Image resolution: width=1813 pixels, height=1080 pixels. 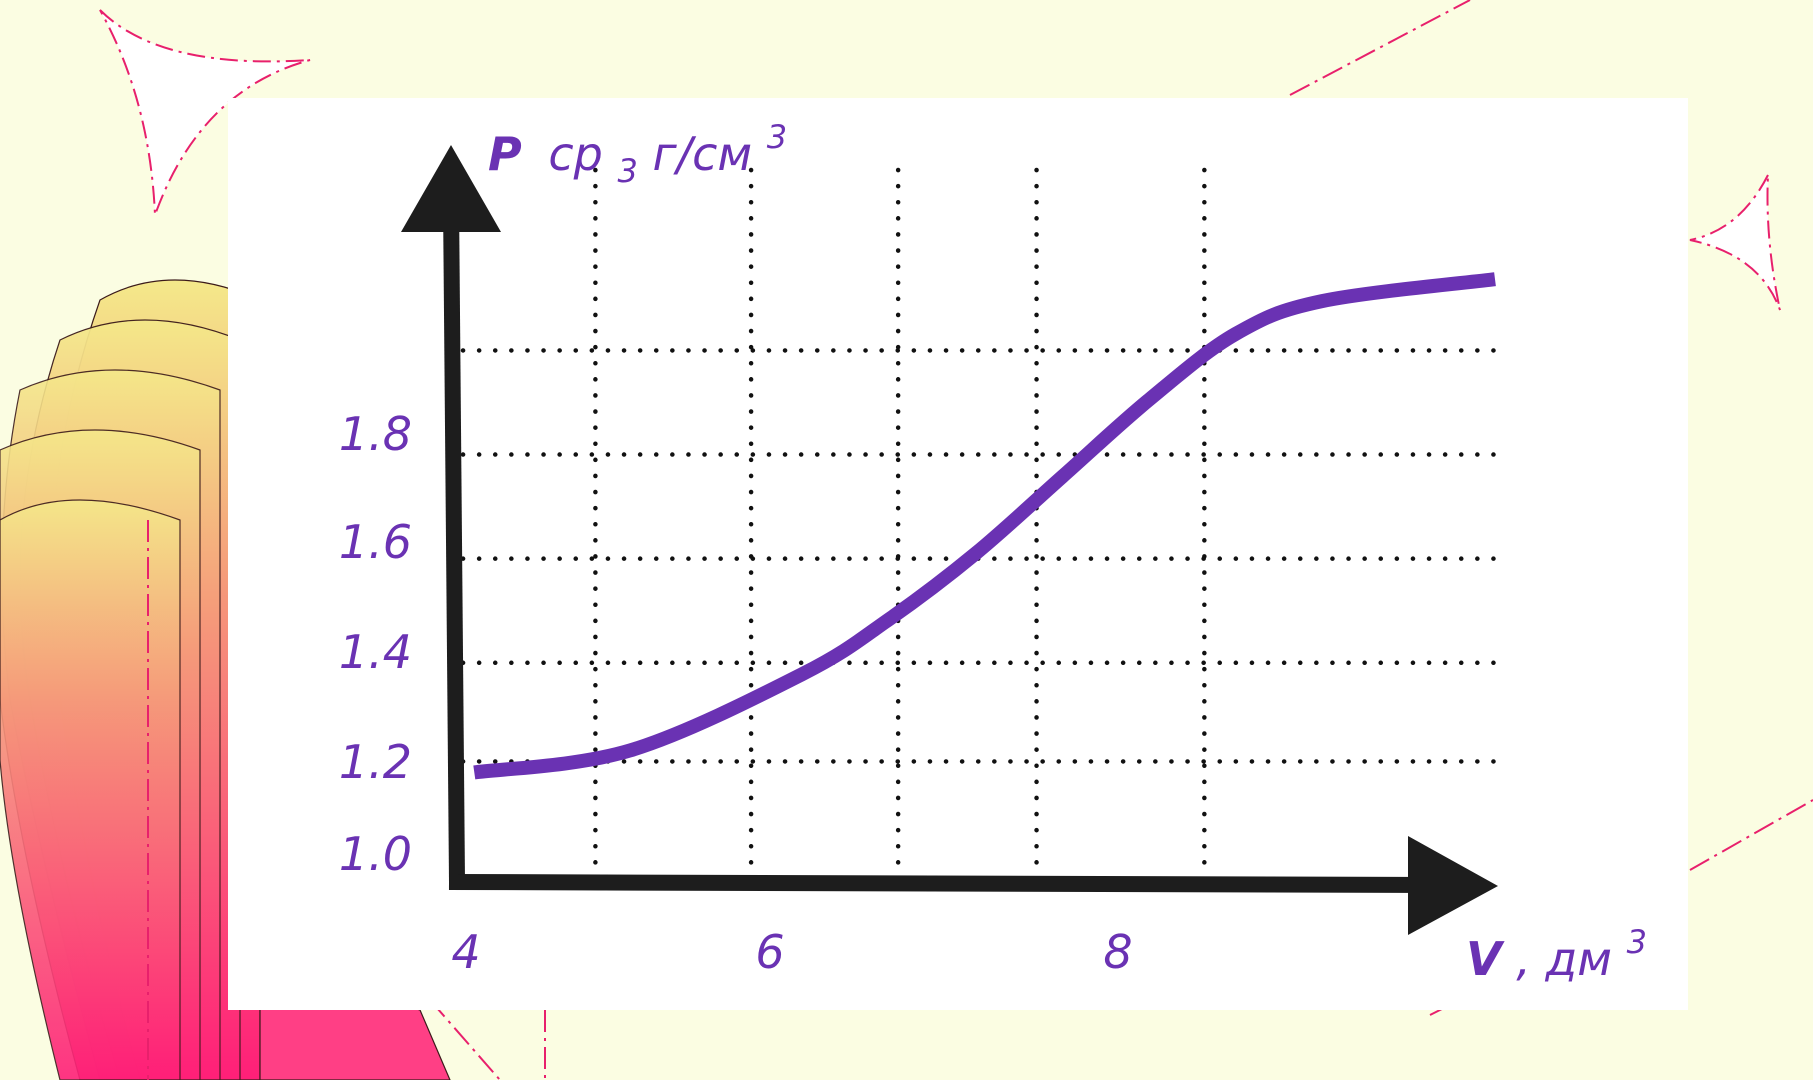 I want to click on y-axis-unit: г/см, so click(x=702, y=154).